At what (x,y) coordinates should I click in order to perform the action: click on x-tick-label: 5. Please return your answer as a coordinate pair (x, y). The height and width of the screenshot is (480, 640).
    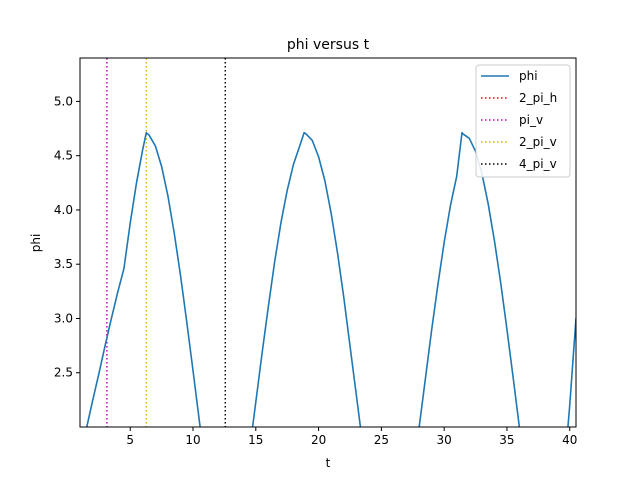
    Looking at the image, I should click on (130, 440).